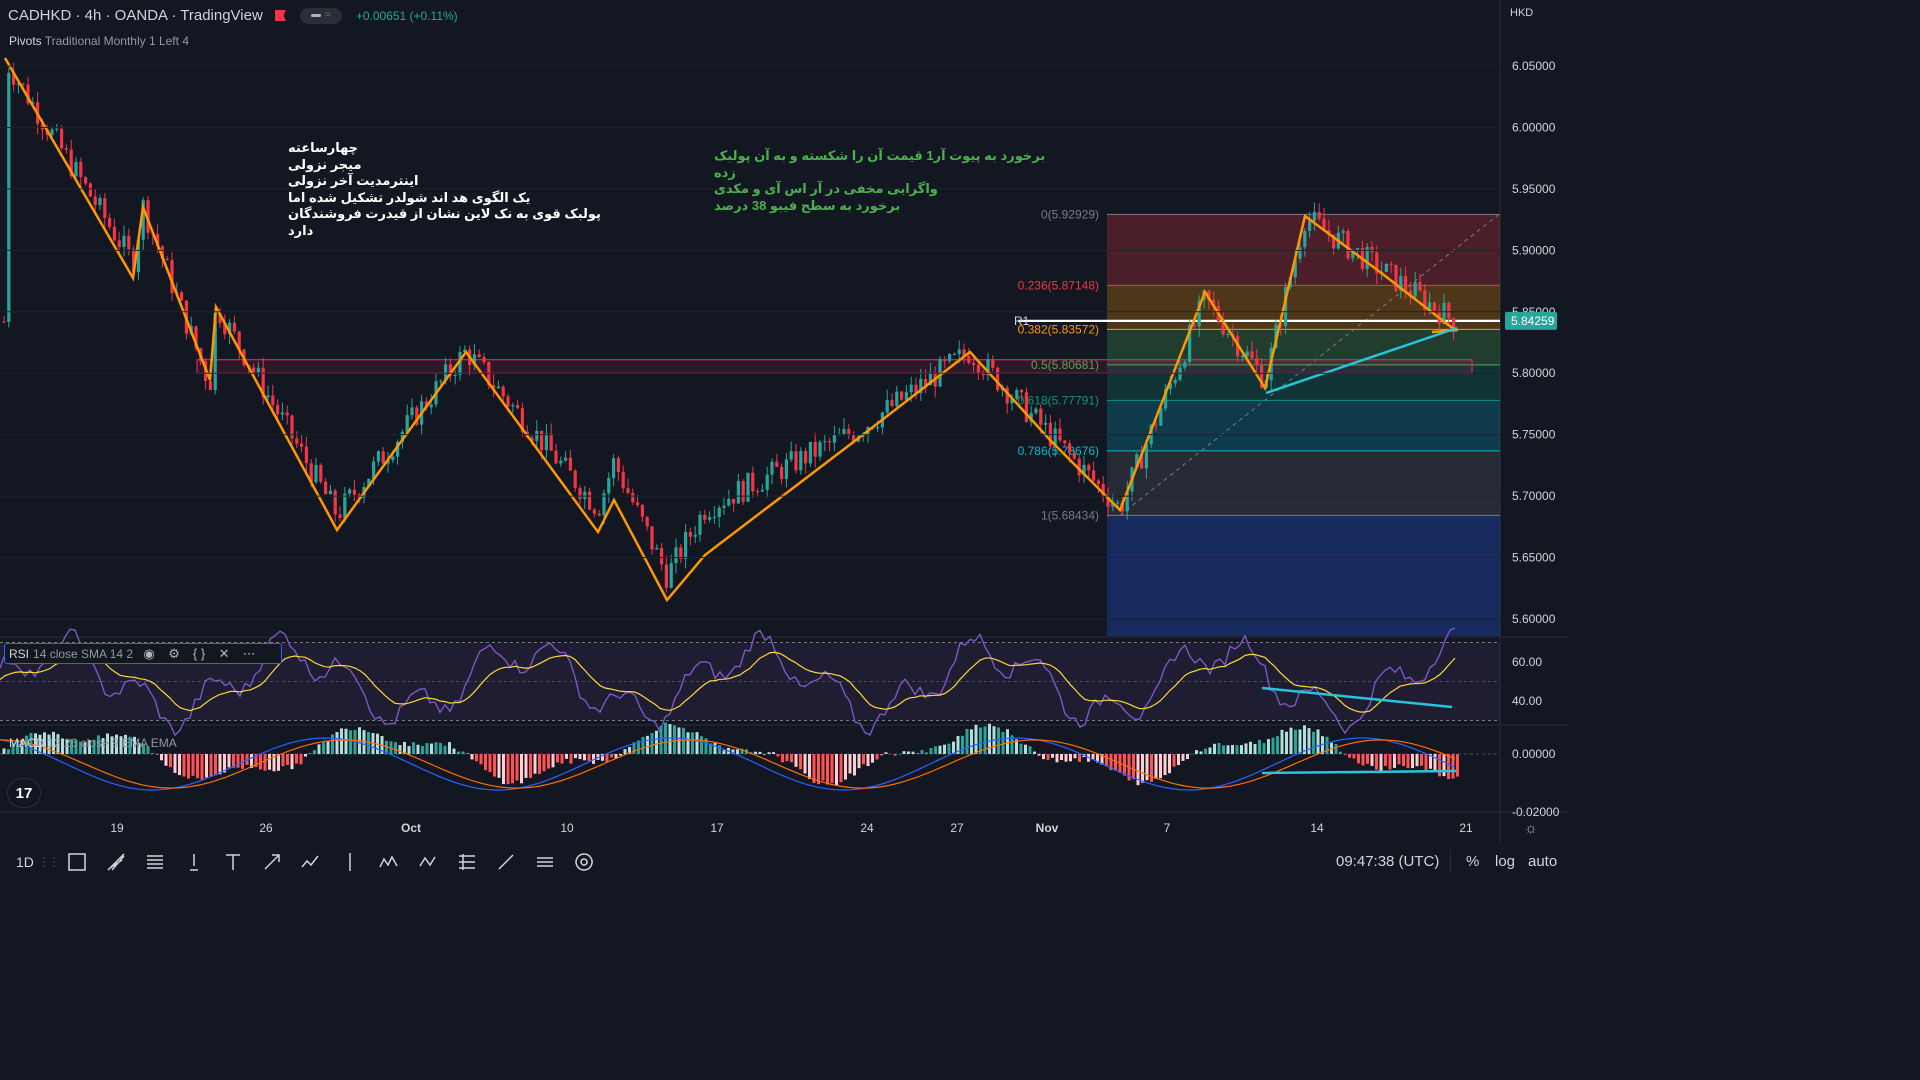 Image resolution: width=1920 pixels, height=1080 pixels. What do you see at coordinates (149, 653) in the screenshot?
I see `eye-icon: ◉` at bounding box center [149, 653].